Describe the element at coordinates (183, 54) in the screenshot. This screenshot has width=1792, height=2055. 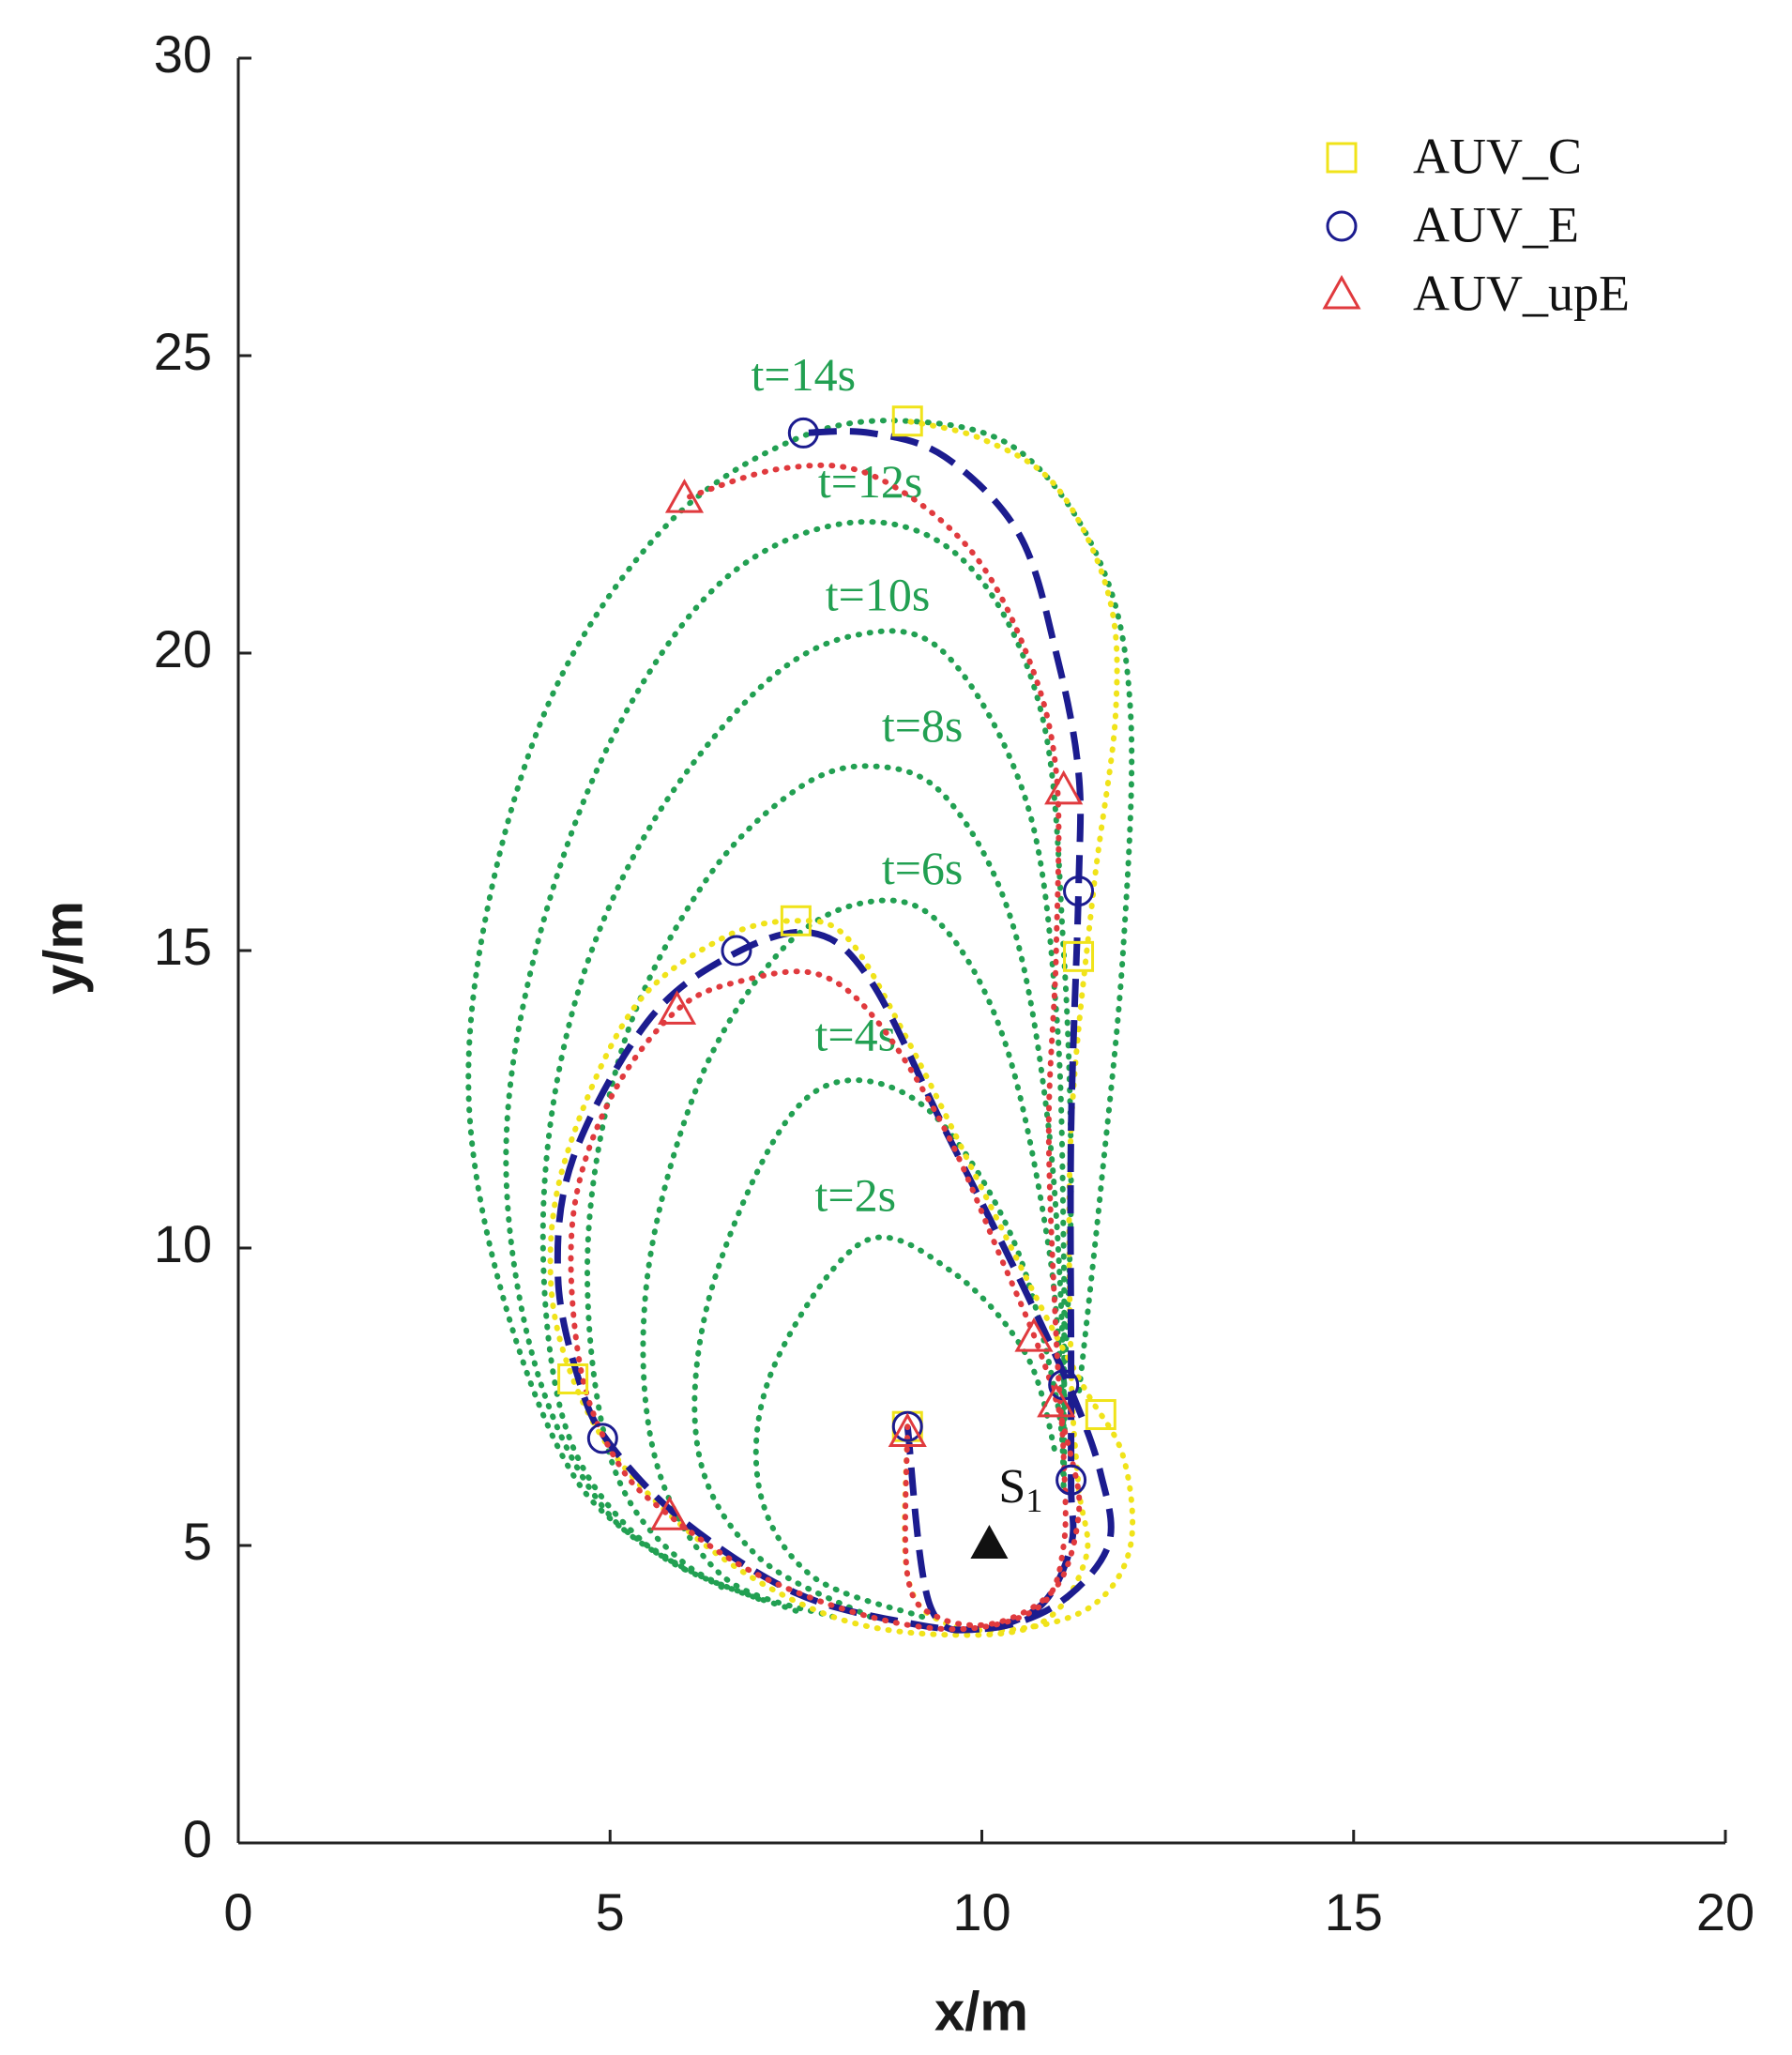
I see `y-tick-label: 30` at that location.